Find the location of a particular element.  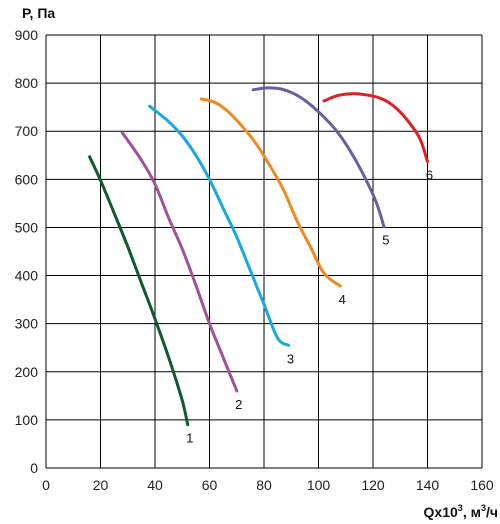

x-tick-label: 40 is located at coordinates (155, 485).